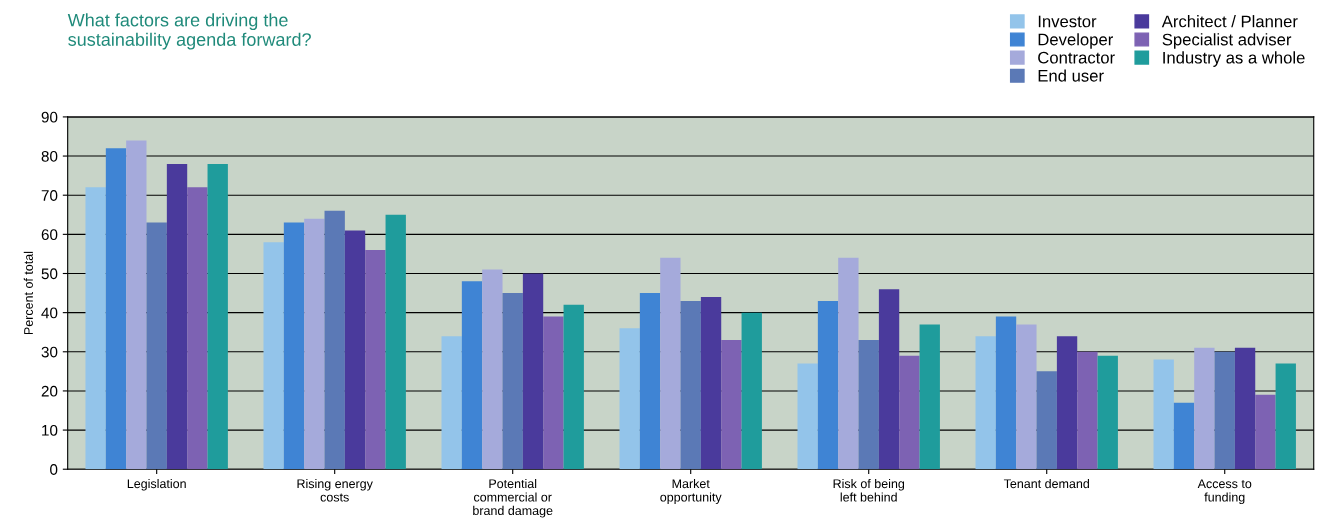  What do you see at coordinates (54, 469) in the screenshot?
I see `y-tick-label: 0` at bounding box center [54, 469].